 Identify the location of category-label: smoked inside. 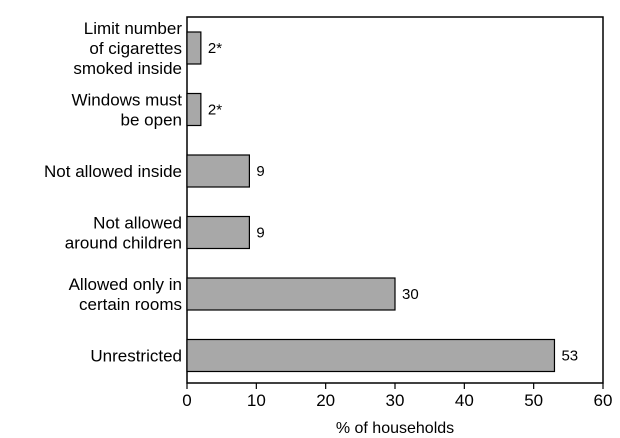
(127, 68).